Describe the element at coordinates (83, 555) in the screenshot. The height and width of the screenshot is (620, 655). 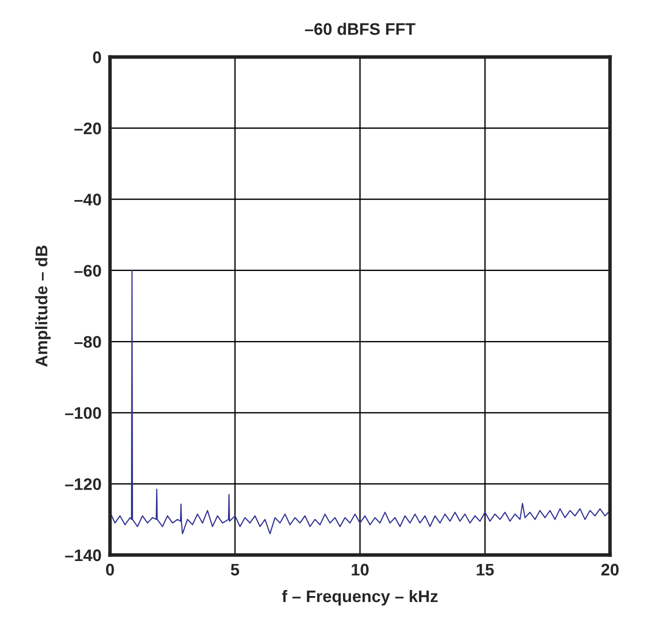
I see `y-tick-label: –140` at that location.